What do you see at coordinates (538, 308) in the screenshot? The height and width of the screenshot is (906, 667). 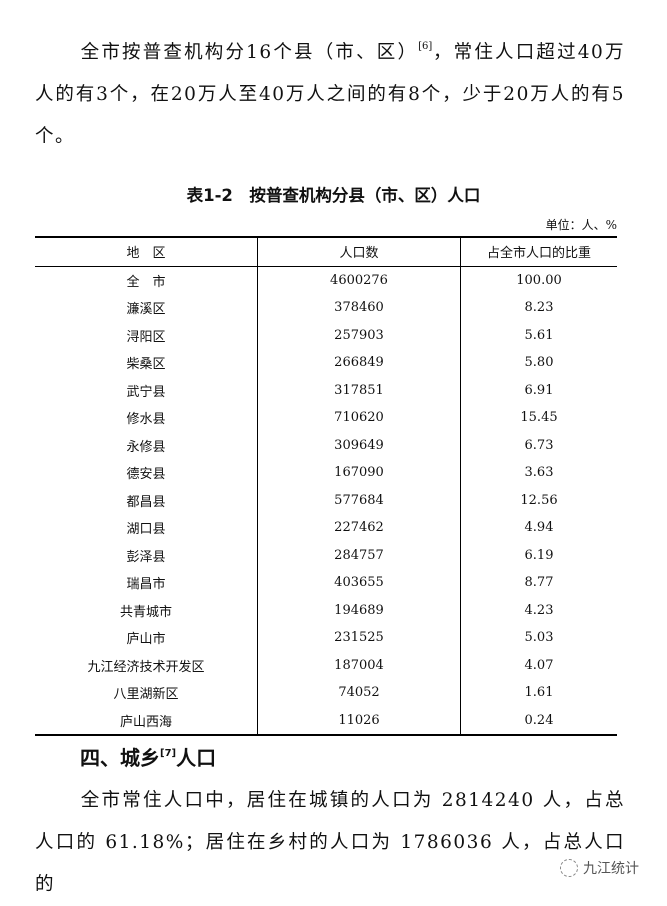 I see `cell-share: 8.23` at bounding box center [538, 308].